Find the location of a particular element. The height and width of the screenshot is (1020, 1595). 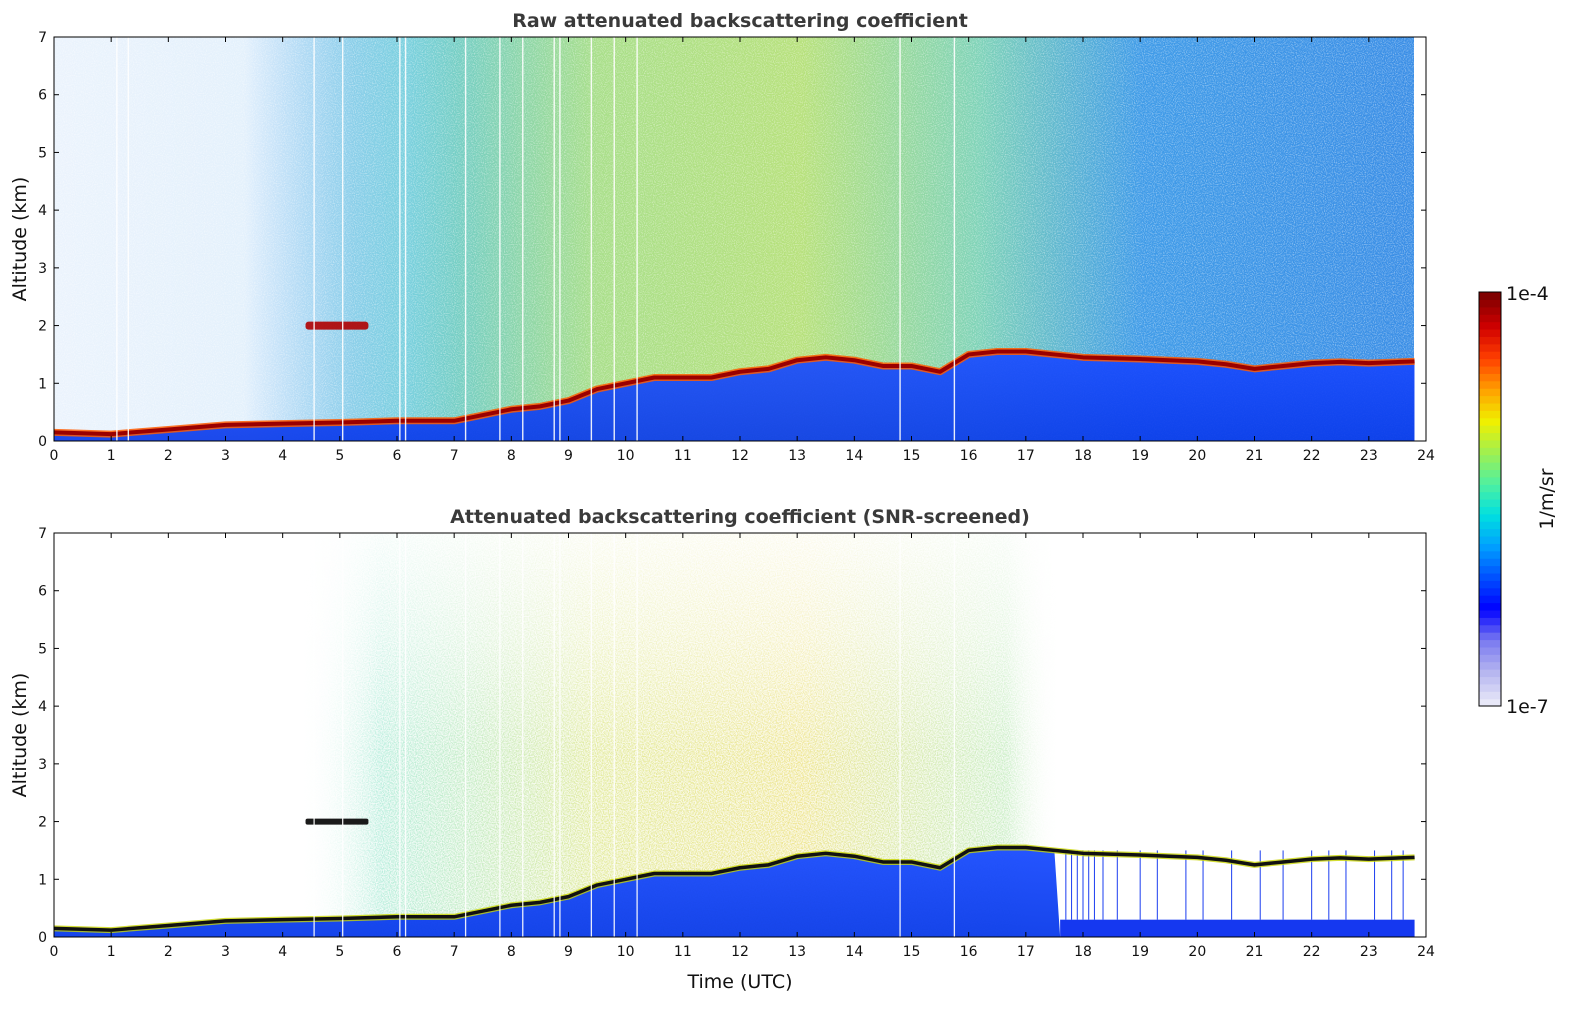

x-tick-label: 15 is located at coordinates (912, 952).